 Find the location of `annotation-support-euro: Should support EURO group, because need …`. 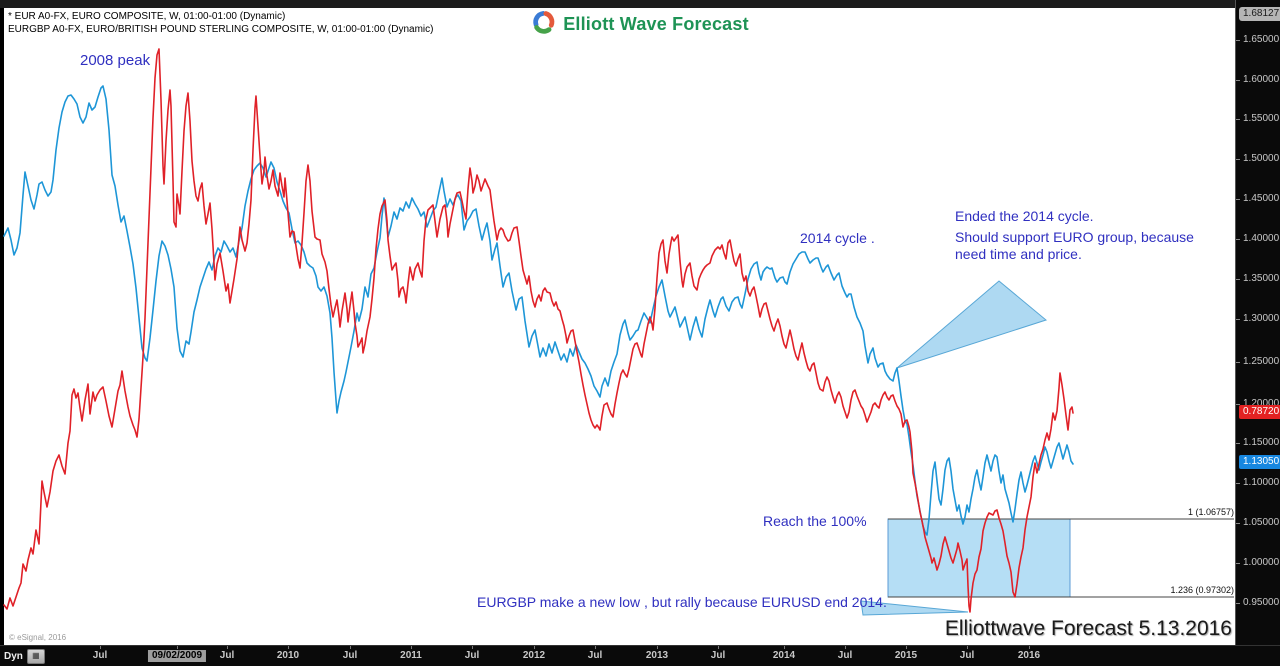

annotation-support-euro: Should support EURO group, because need … is located at coordinates (1074, 245).